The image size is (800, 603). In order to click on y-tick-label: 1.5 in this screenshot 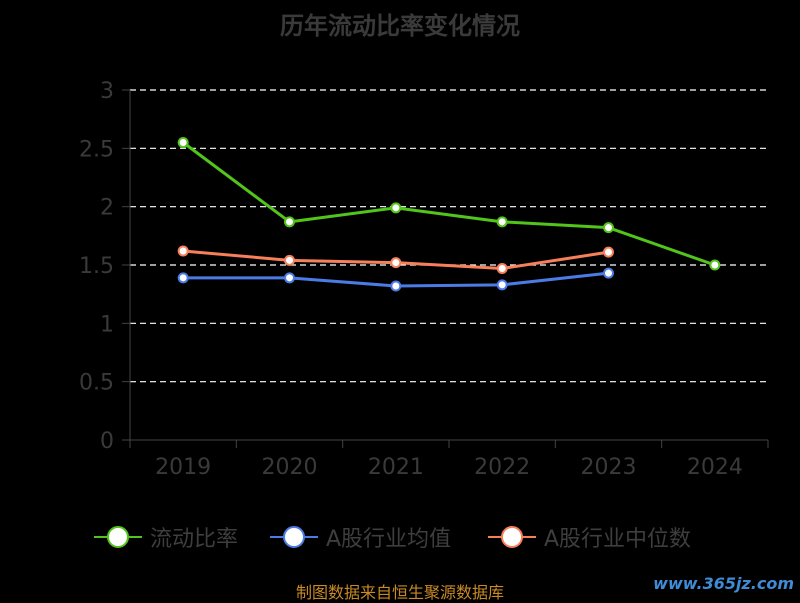, I will do `click(96, 266)`.